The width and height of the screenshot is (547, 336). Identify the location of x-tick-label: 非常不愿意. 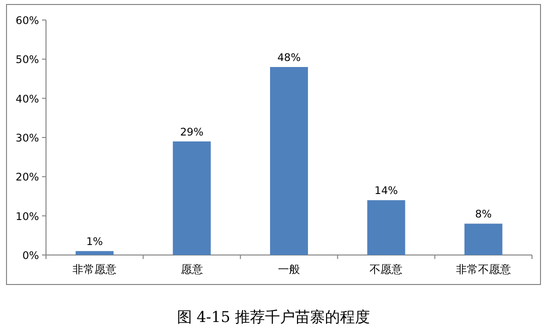
(483, 269).